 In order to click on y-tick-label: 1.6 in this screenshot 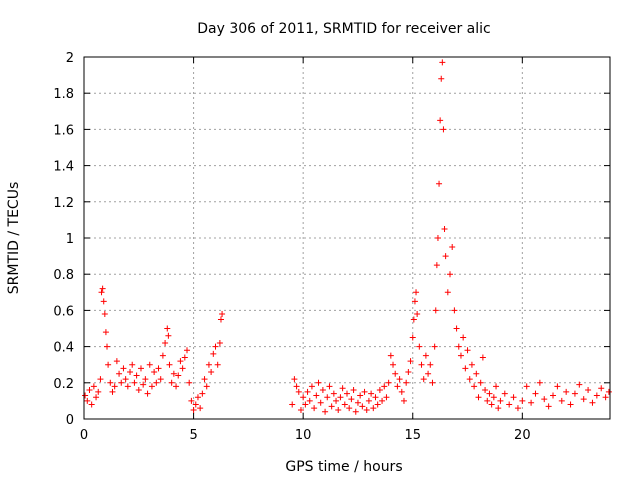, I will do `click(63, 130)`.